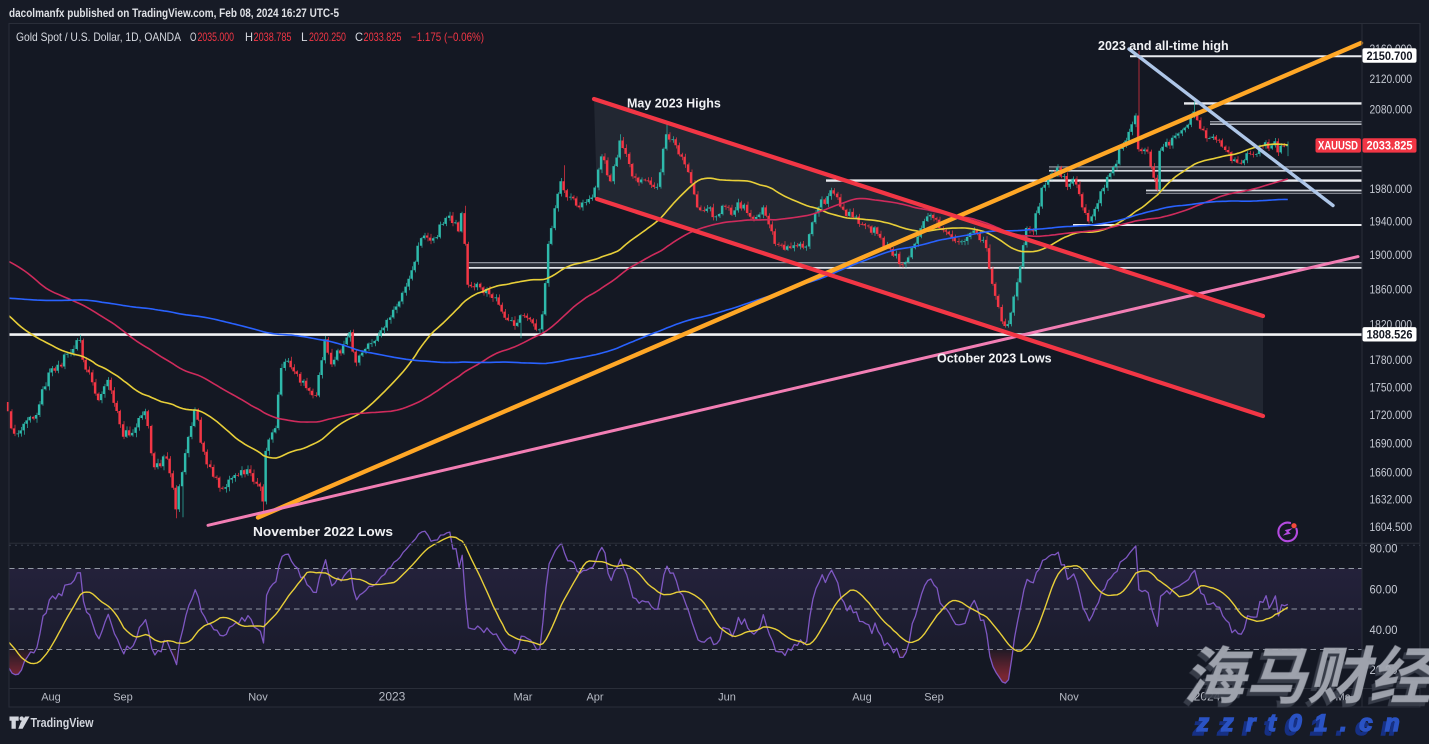  What do you see at coordinates (447, 37) in the screenshot?
I see `svg-text: −1.175 (−0.06%)` at bounding box center [447, 37].